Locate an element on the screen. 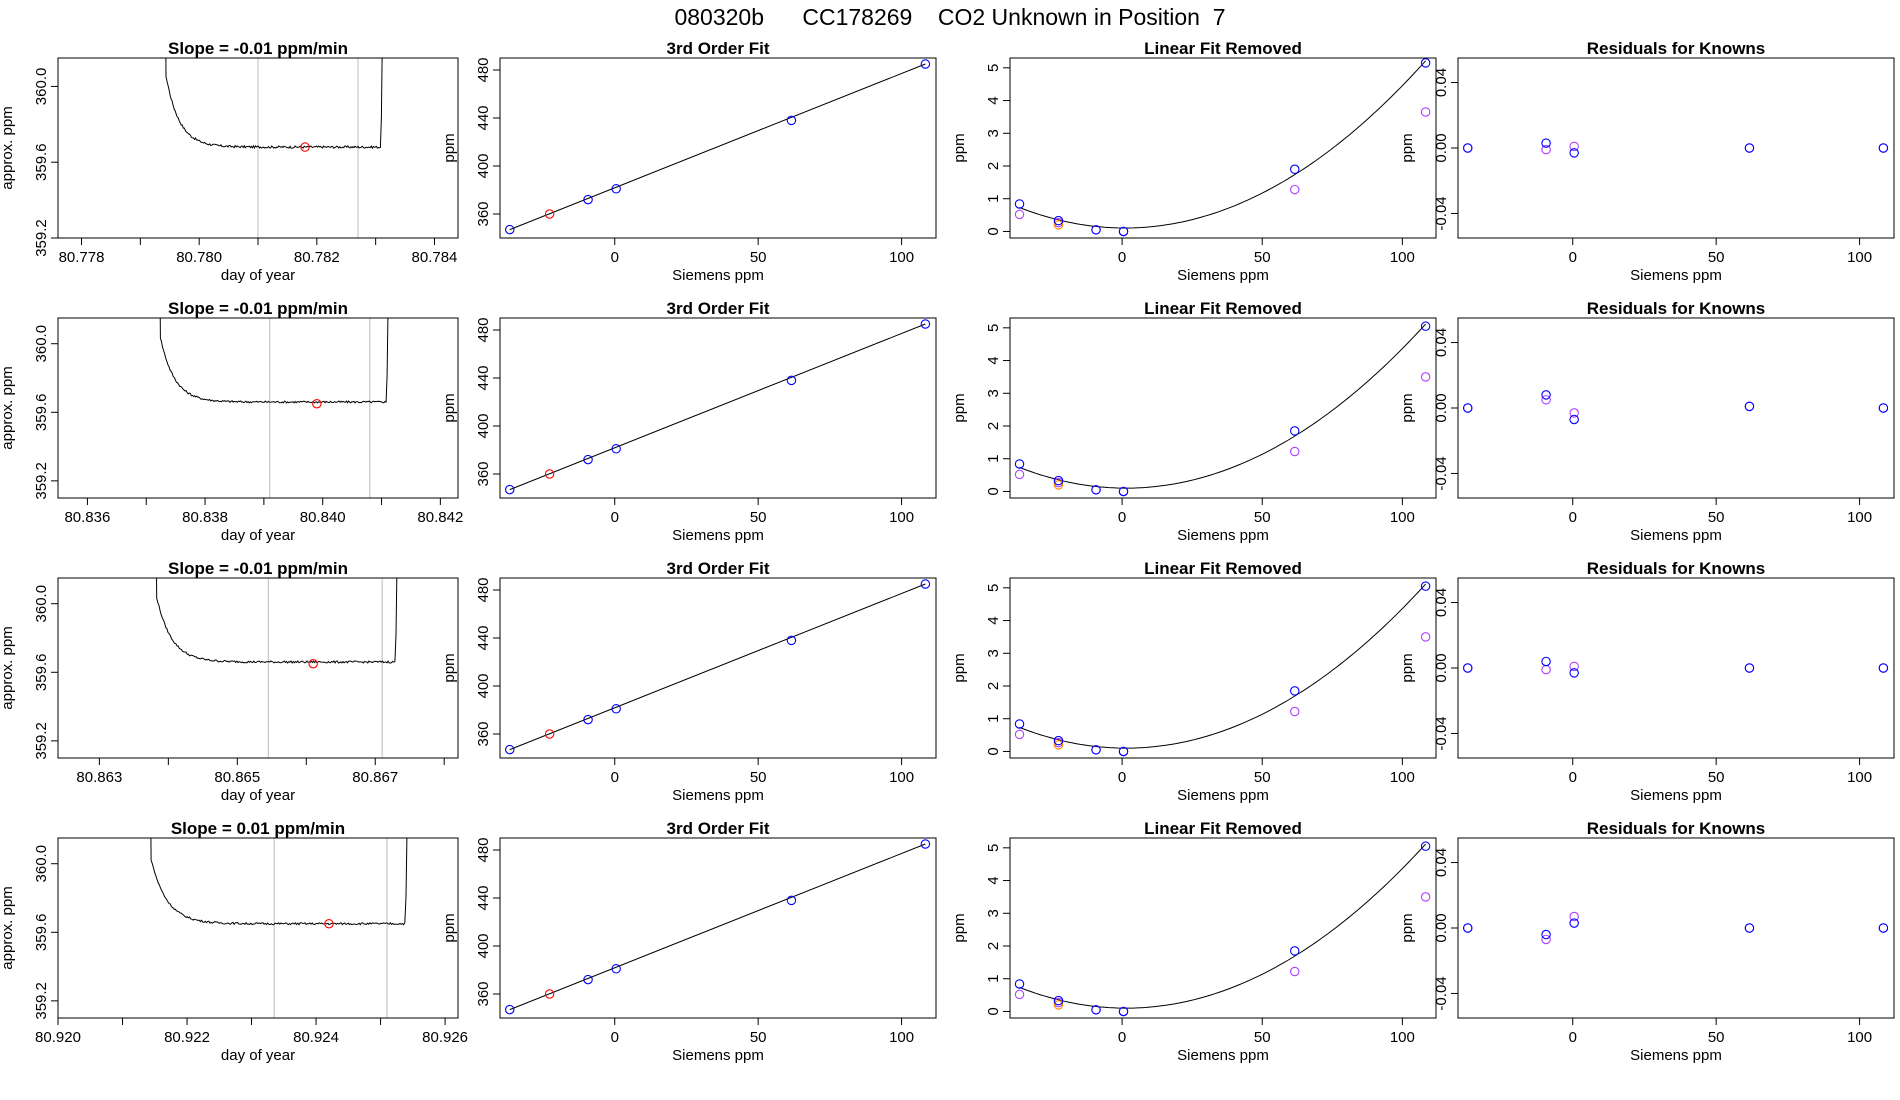 Image resolution: width=1900 pixels, height=1100 pixels. panel-title: Residuals for Knowns is located at coordinates (1676, 308).